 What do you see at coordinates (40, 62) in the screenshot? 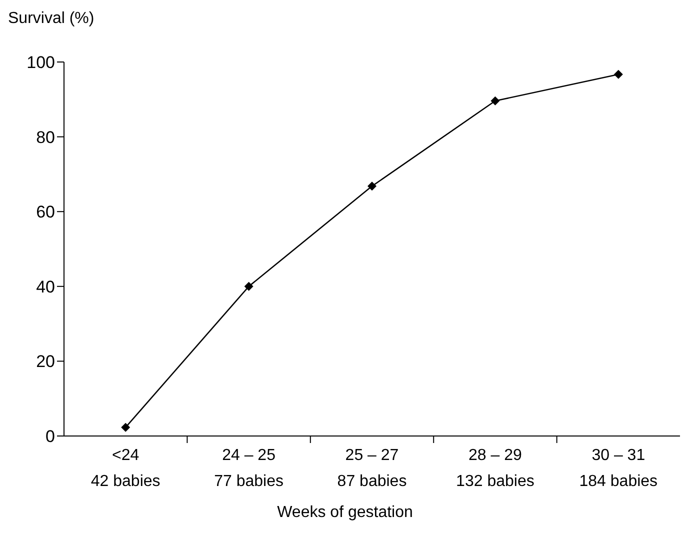
I see `y-tick-label: 100` at bounding box center [40, 62].